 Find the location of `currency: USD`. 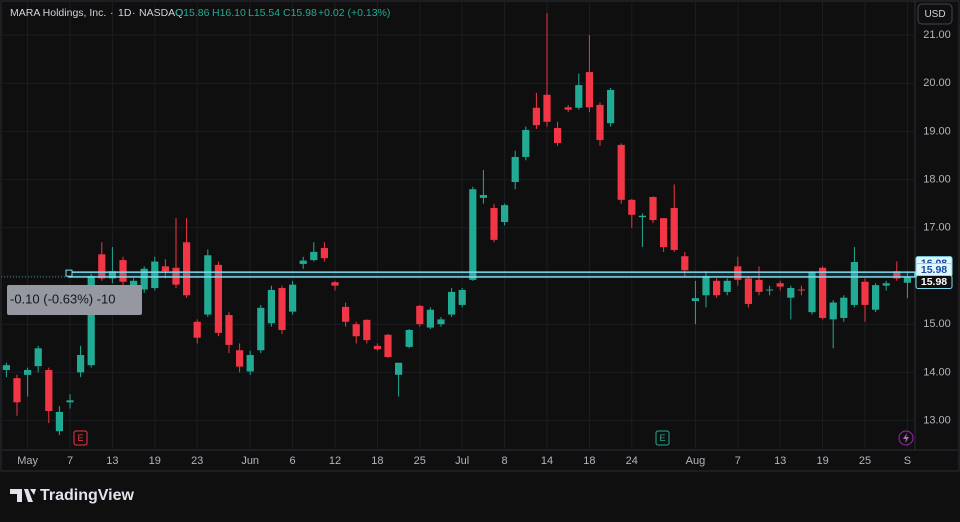

currency: USD is located at coordinates (934, 14).